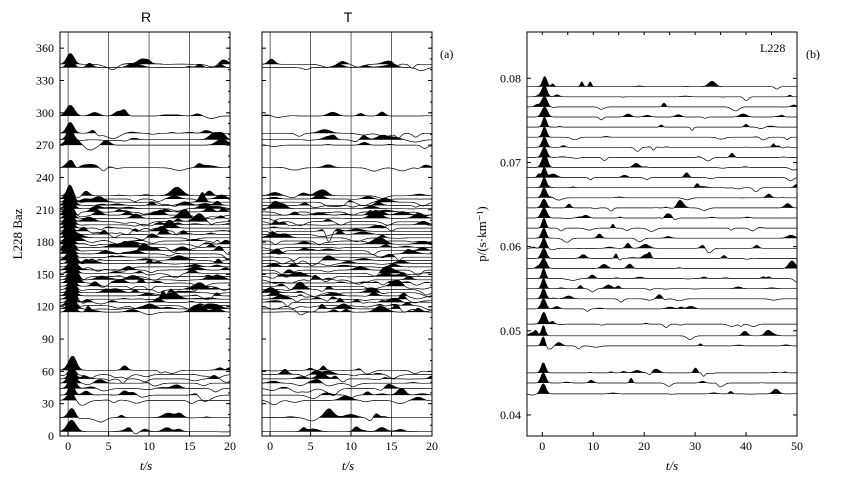  What do you see at coordinates (45, 307) in the screenshot?
I see `y-tick-label: 120` at bounding box center [45, 307].